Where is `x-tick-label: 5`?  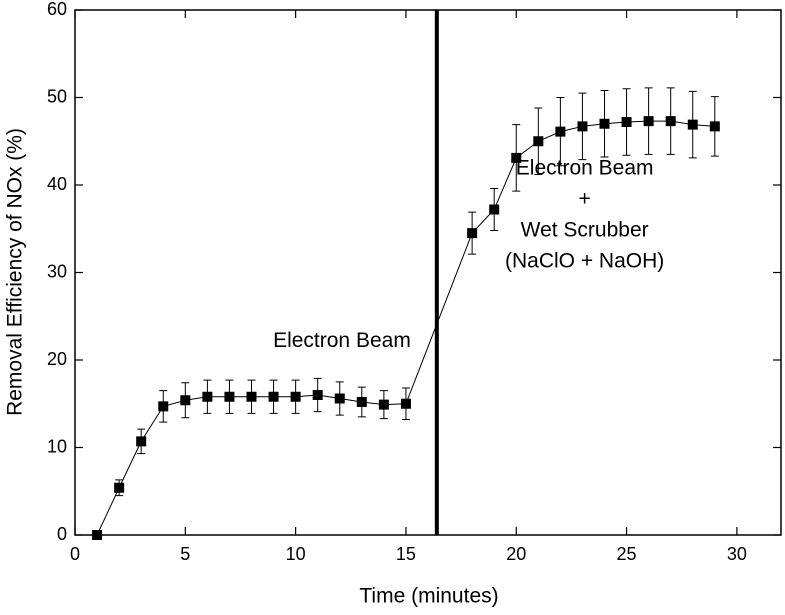
x-tick-label: 5 is located at coordinates (185, 554).